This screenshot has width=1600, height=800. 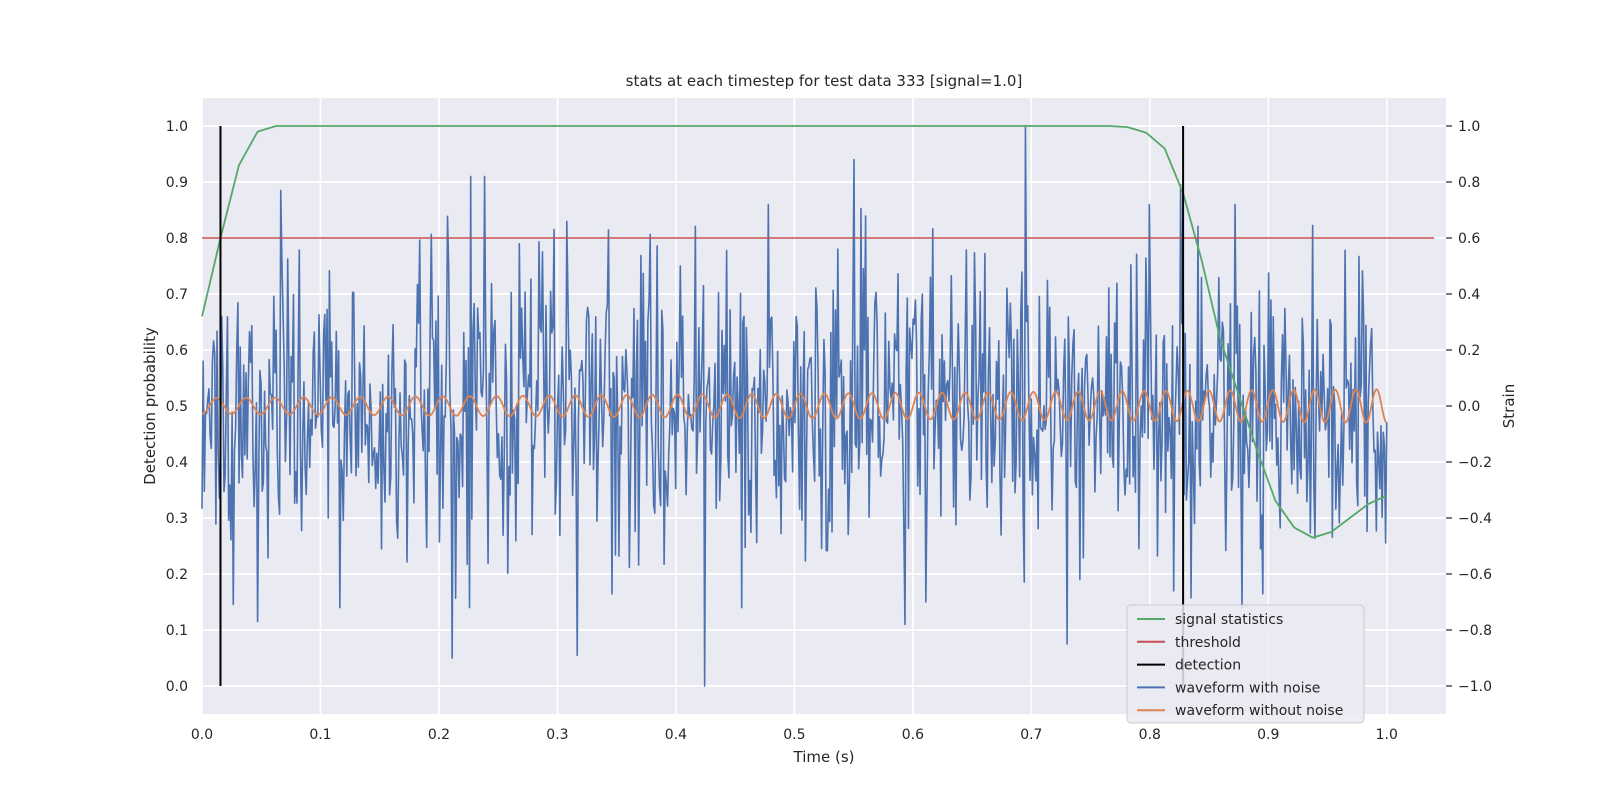 I want to click on y-left-tick-label: 0.7, so click(x=177, y=295).